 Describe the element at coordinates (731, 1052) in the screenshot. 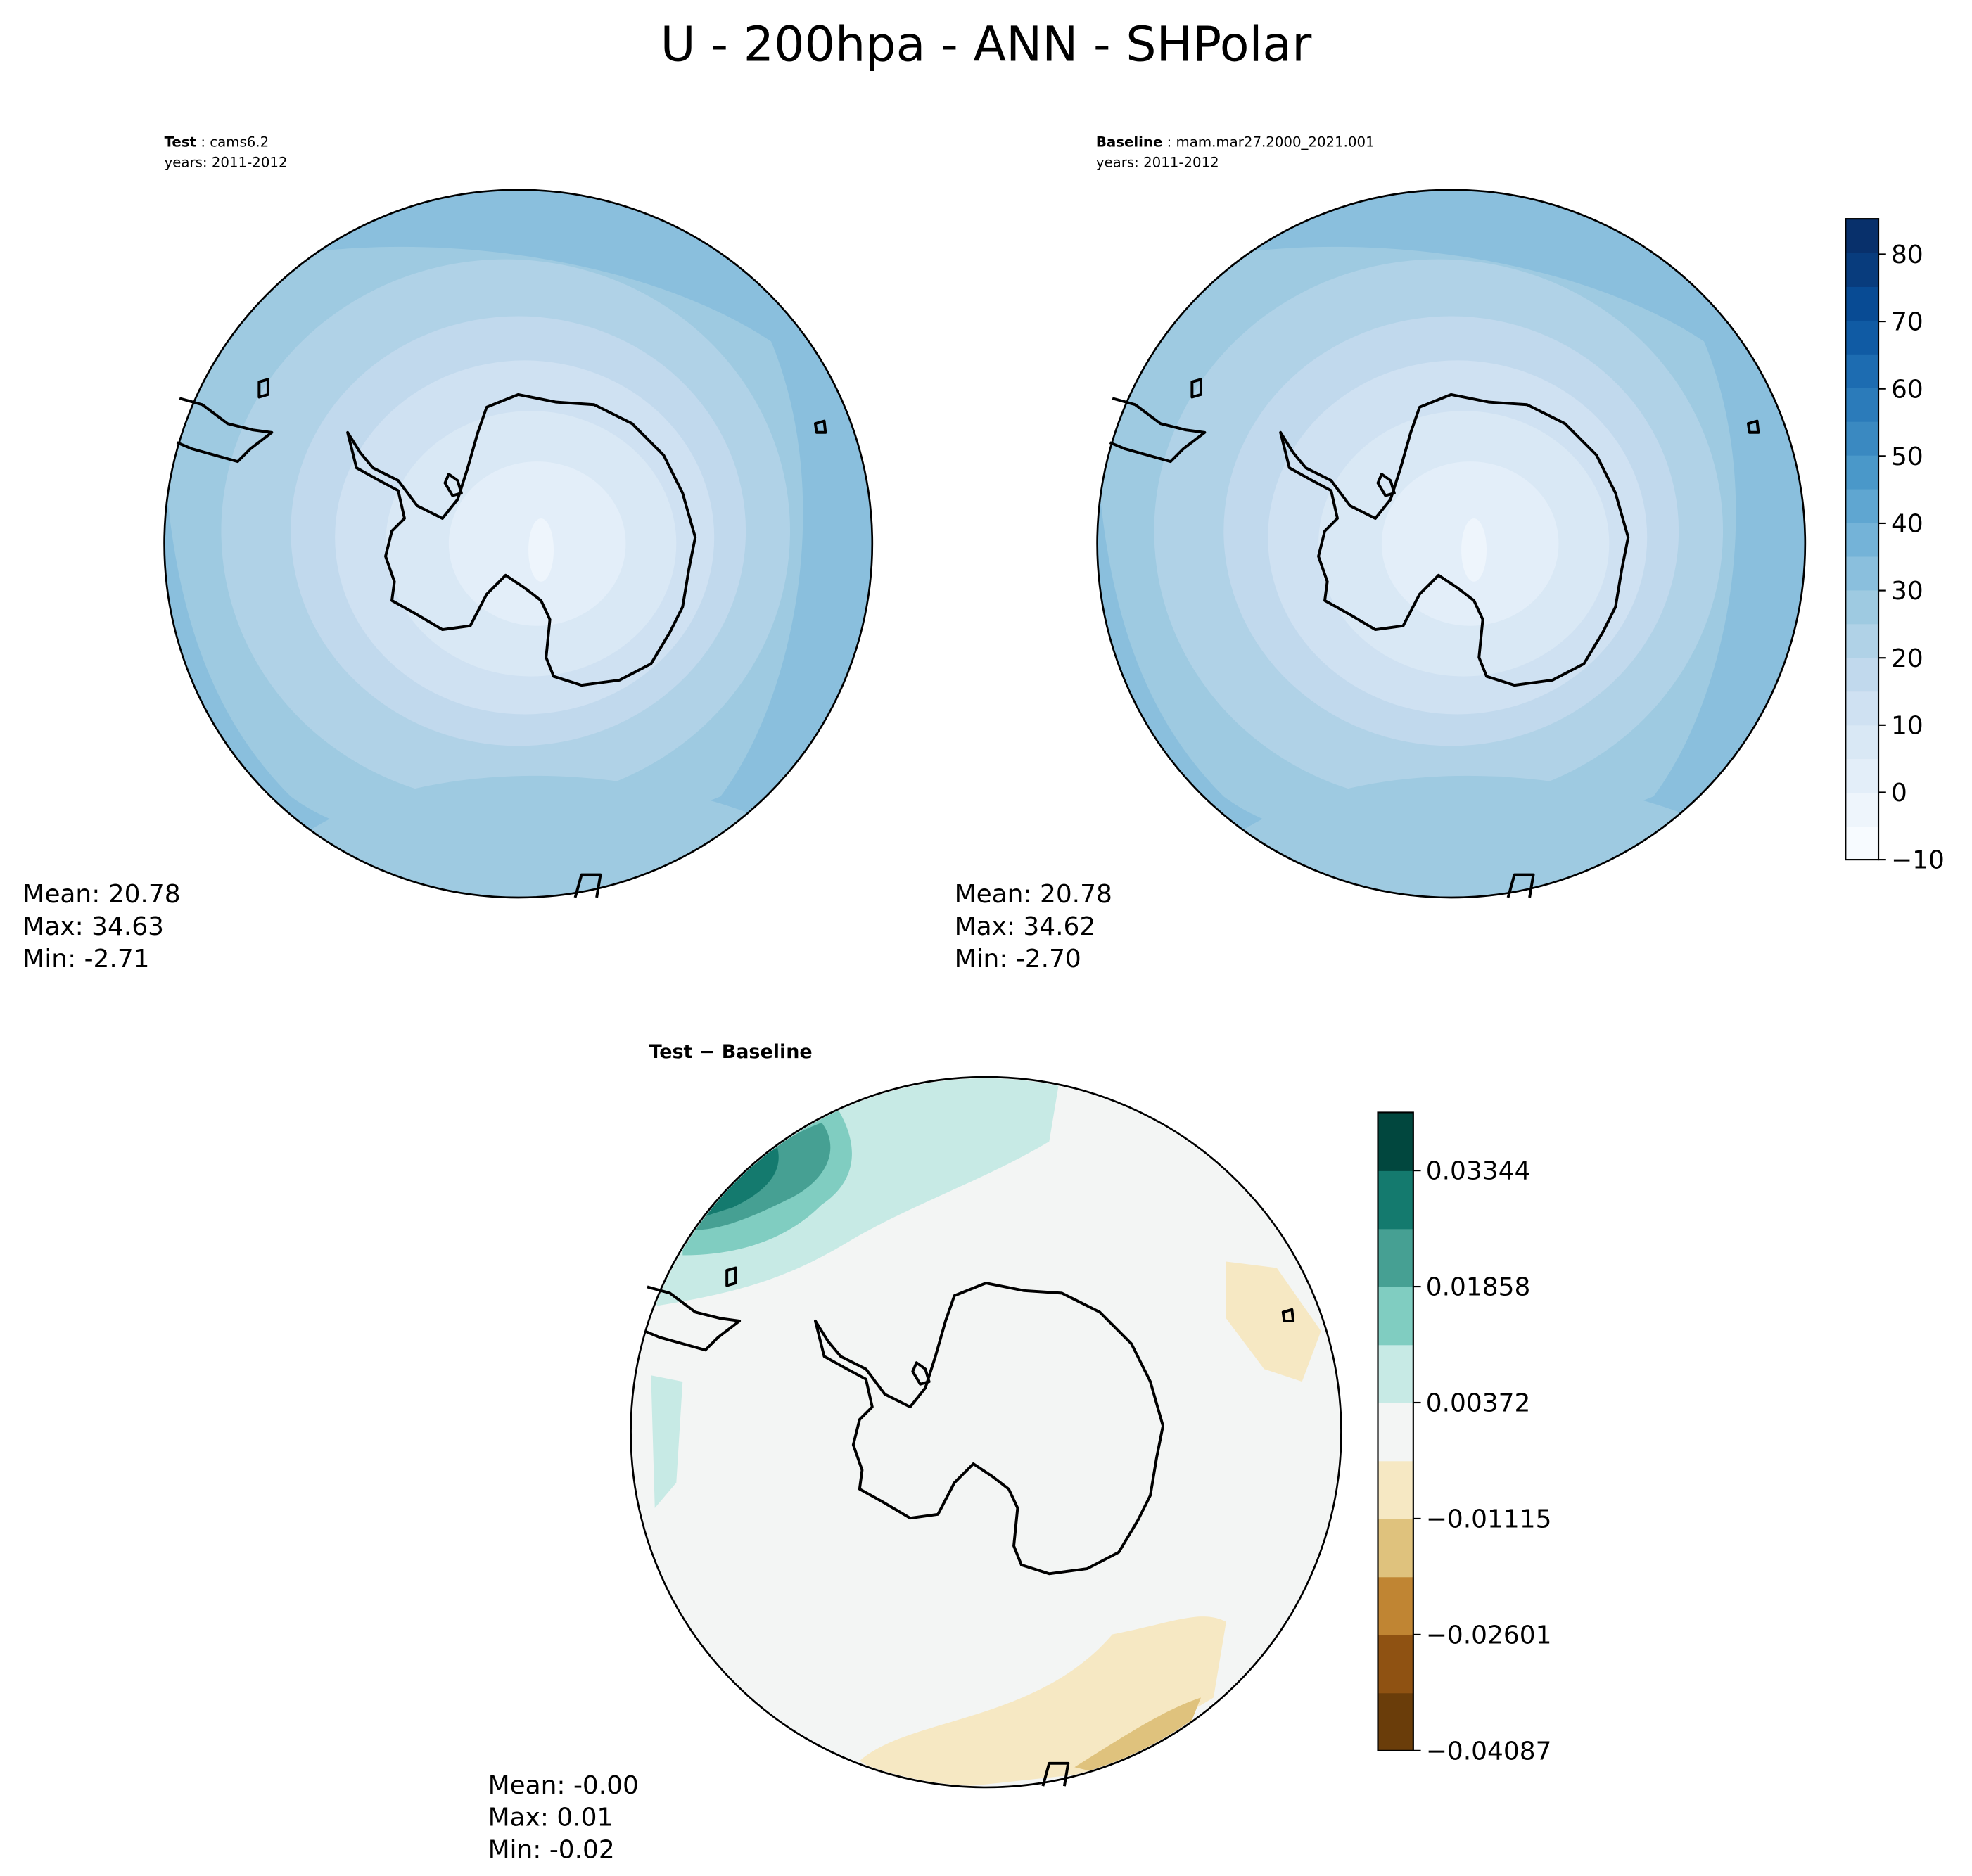

I see `panel-label: Test − Baseline` at that location.